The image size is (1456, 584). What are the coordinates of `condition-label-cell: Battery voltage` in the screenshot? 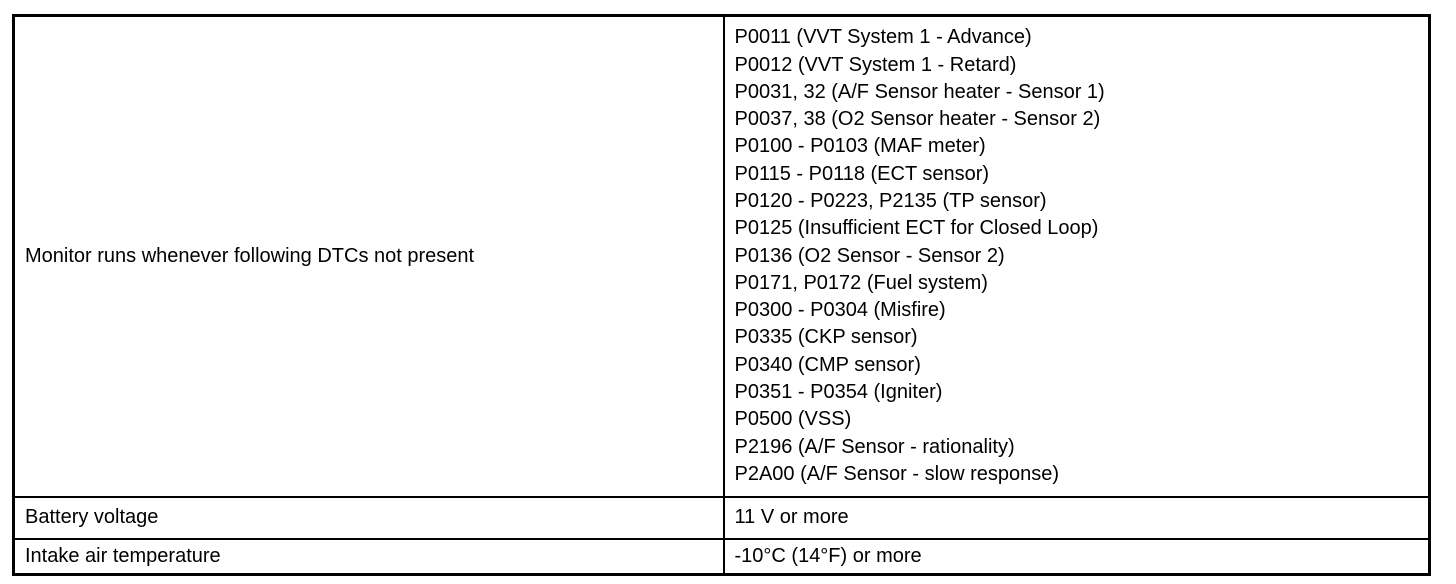 It's located at (368, 517).